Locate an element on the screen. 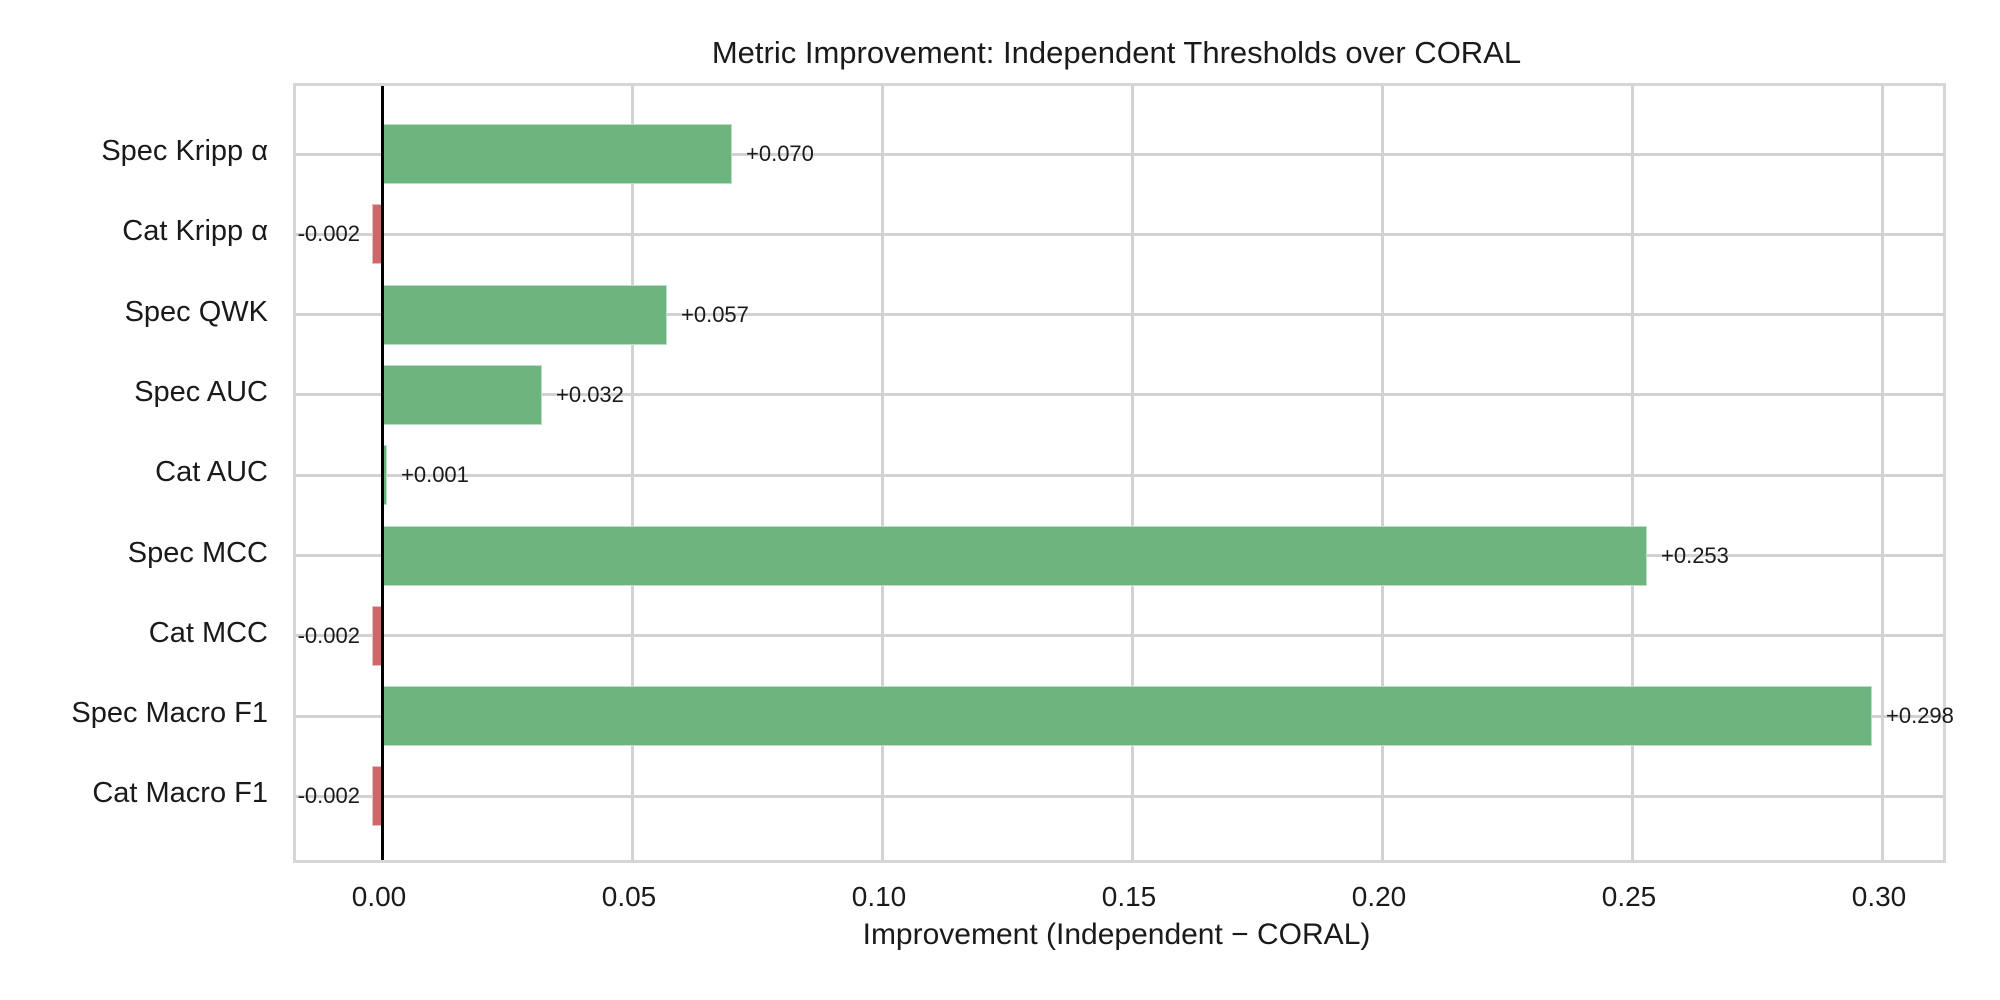 The width and height of the screenshot is (2000, 1000). bar-value-label: +0.070 is located at coordinates (780, 153).